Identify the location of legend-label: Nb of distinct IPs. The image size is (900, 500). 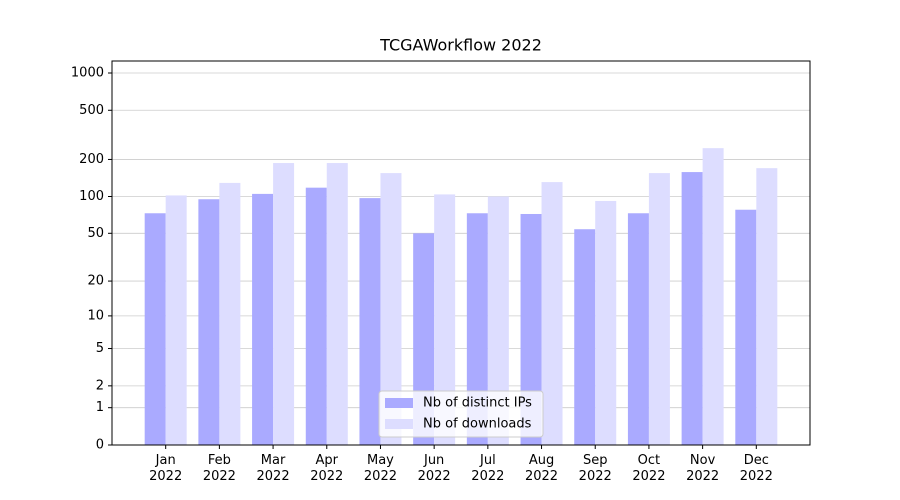
(477, 403).